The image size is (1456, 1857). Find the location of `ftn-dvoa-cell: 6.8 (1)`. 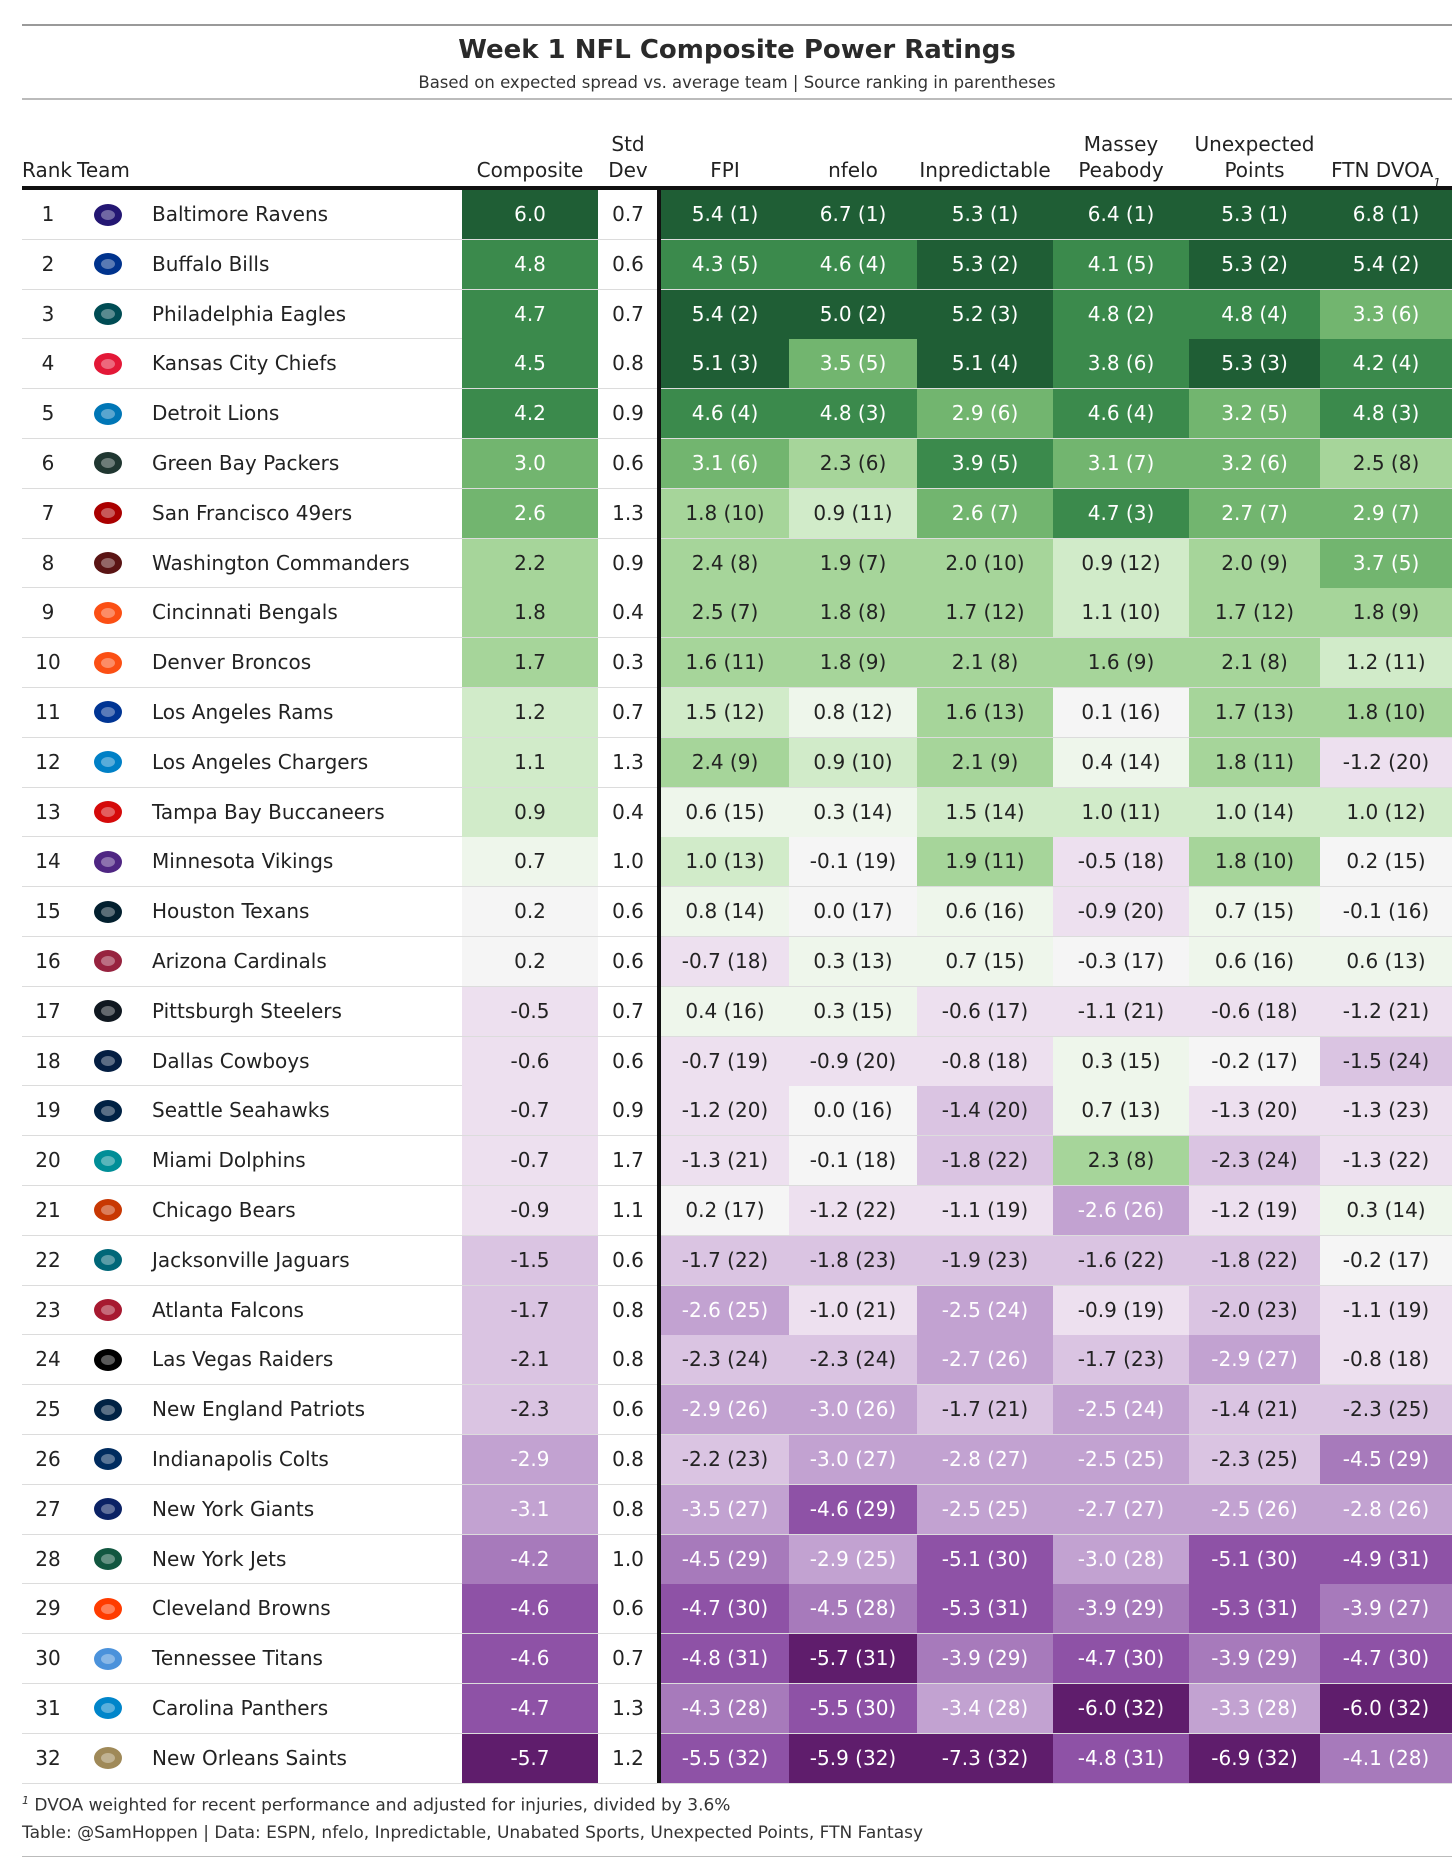

ftn-dvoa-cell: 6.8 (1) is located at coordinates (1386, 214).